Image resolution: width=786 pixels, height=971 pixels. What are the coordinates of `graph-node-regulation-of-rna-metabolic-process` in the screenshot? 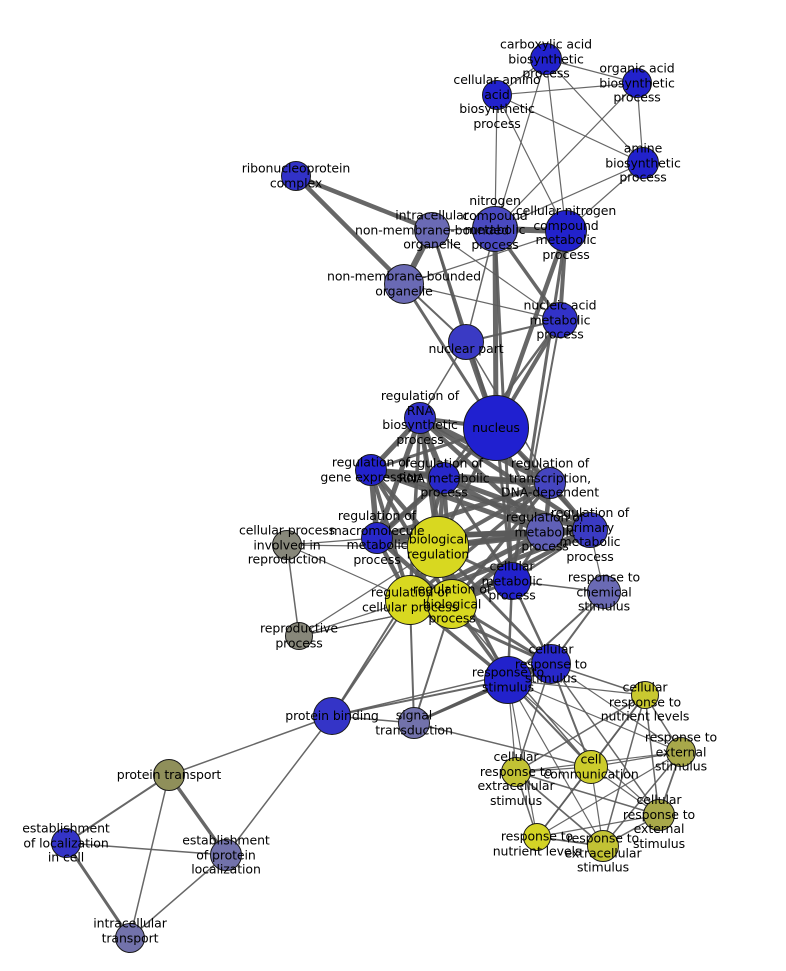 It's located at (444, 478).